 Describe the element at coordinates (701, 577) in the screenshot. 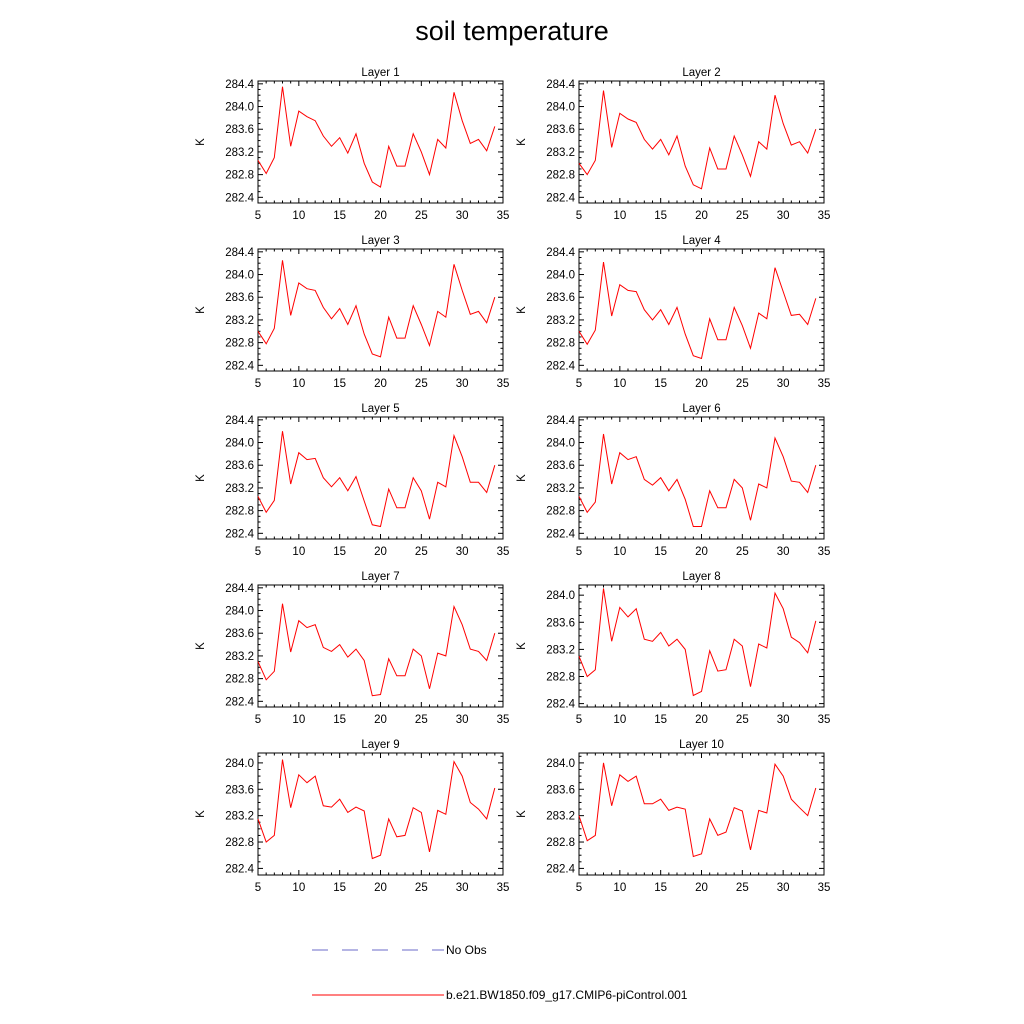

I see `panel-title-layer-8: Layer 8` at that location.